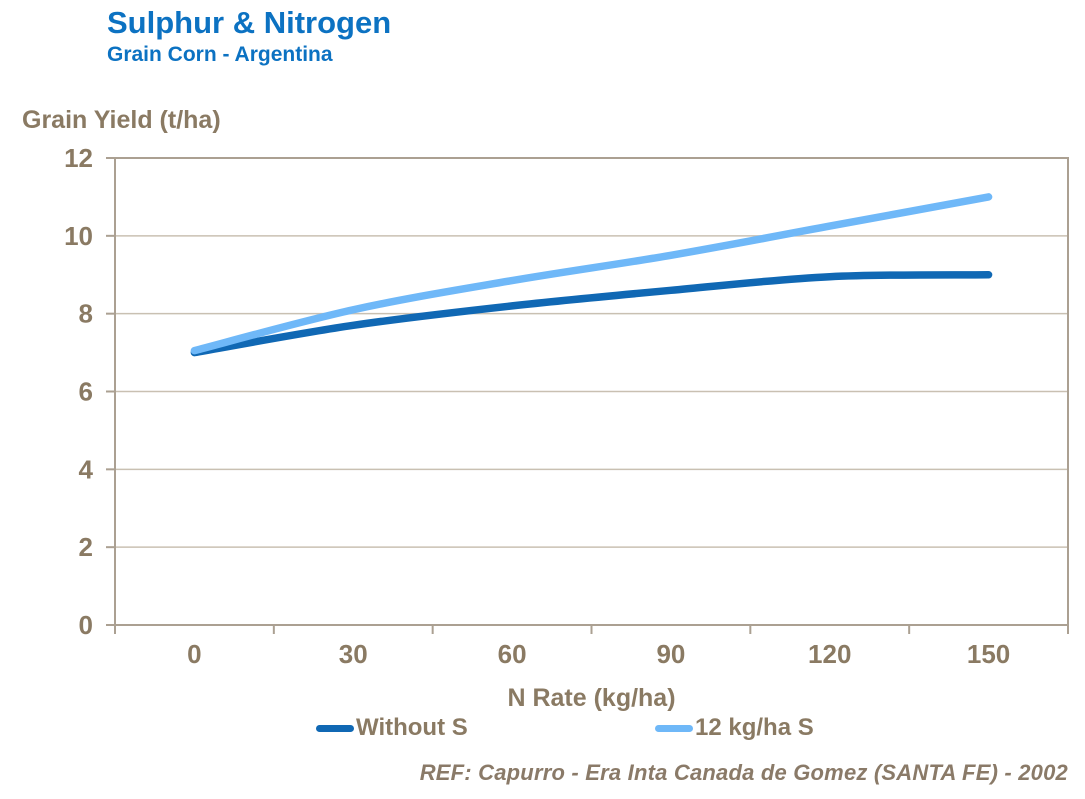  What do you see at coordinates (512, 654) in the screenshot?
I see `x-tick-label: 60` at bounding box center [512, 654].